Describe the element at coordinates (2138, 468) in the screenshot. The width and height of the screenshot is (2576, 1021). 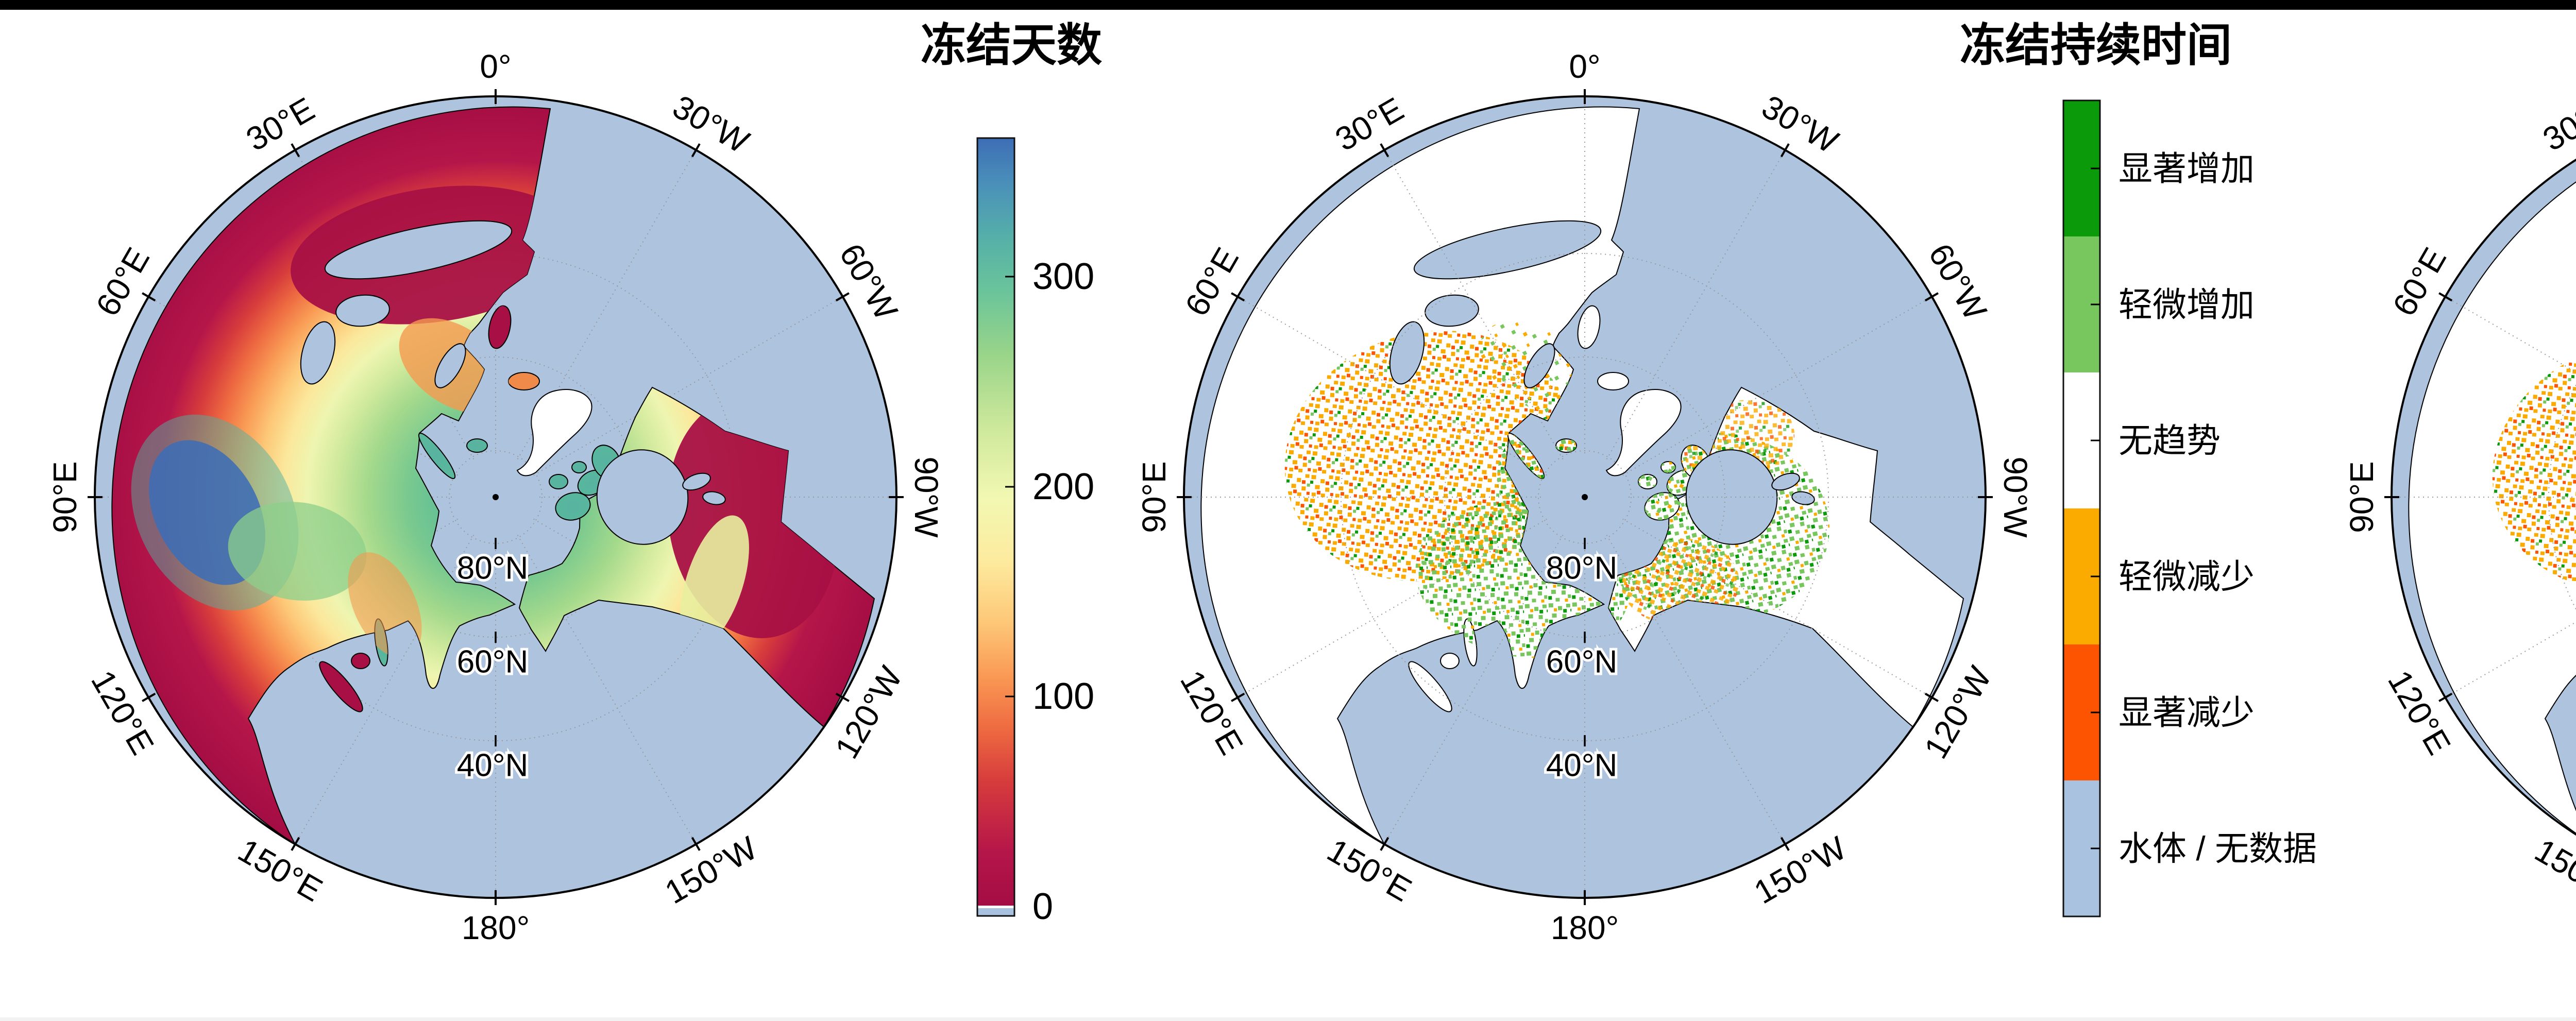
I see `legend-freezing-duration: 冻结持续时间 显著增加 轻微增加 无趋势 轻微减少 显著减少 水体 / 无数据` at that location.